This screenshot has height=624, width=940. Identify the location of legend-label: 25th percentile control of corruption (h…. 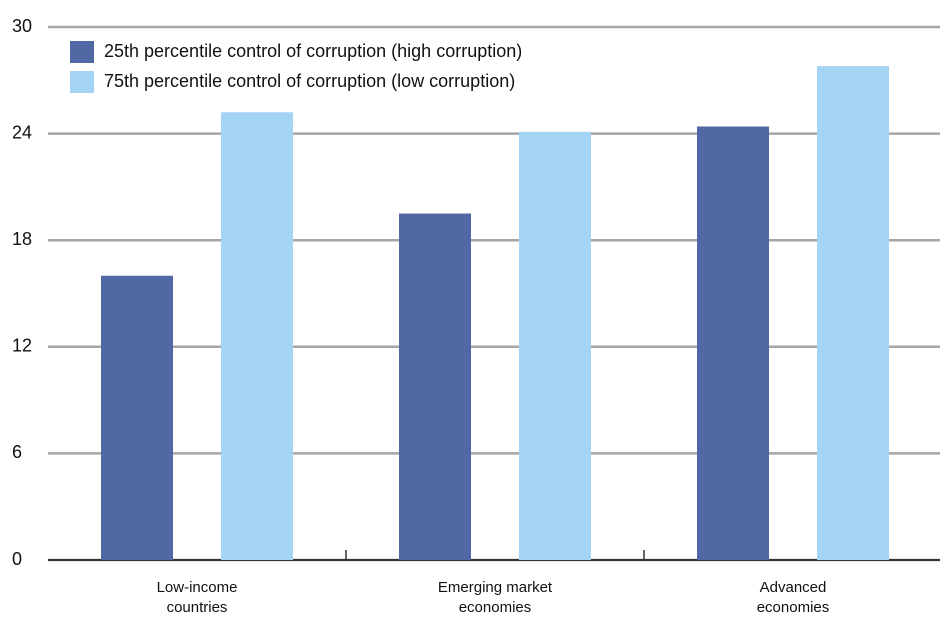
(313, 51).